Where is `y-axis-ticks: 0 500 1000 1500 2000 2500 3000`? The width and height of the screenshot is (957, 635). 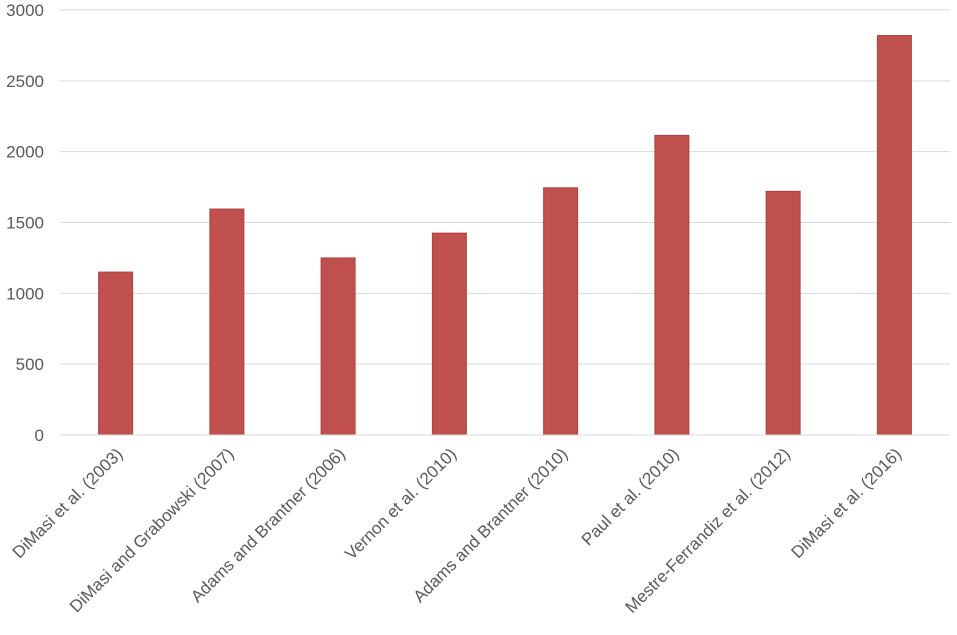
y-axis-ticks: 0 500 1000 1500 2000 2500 3000 is located at coordinates (25, 223).